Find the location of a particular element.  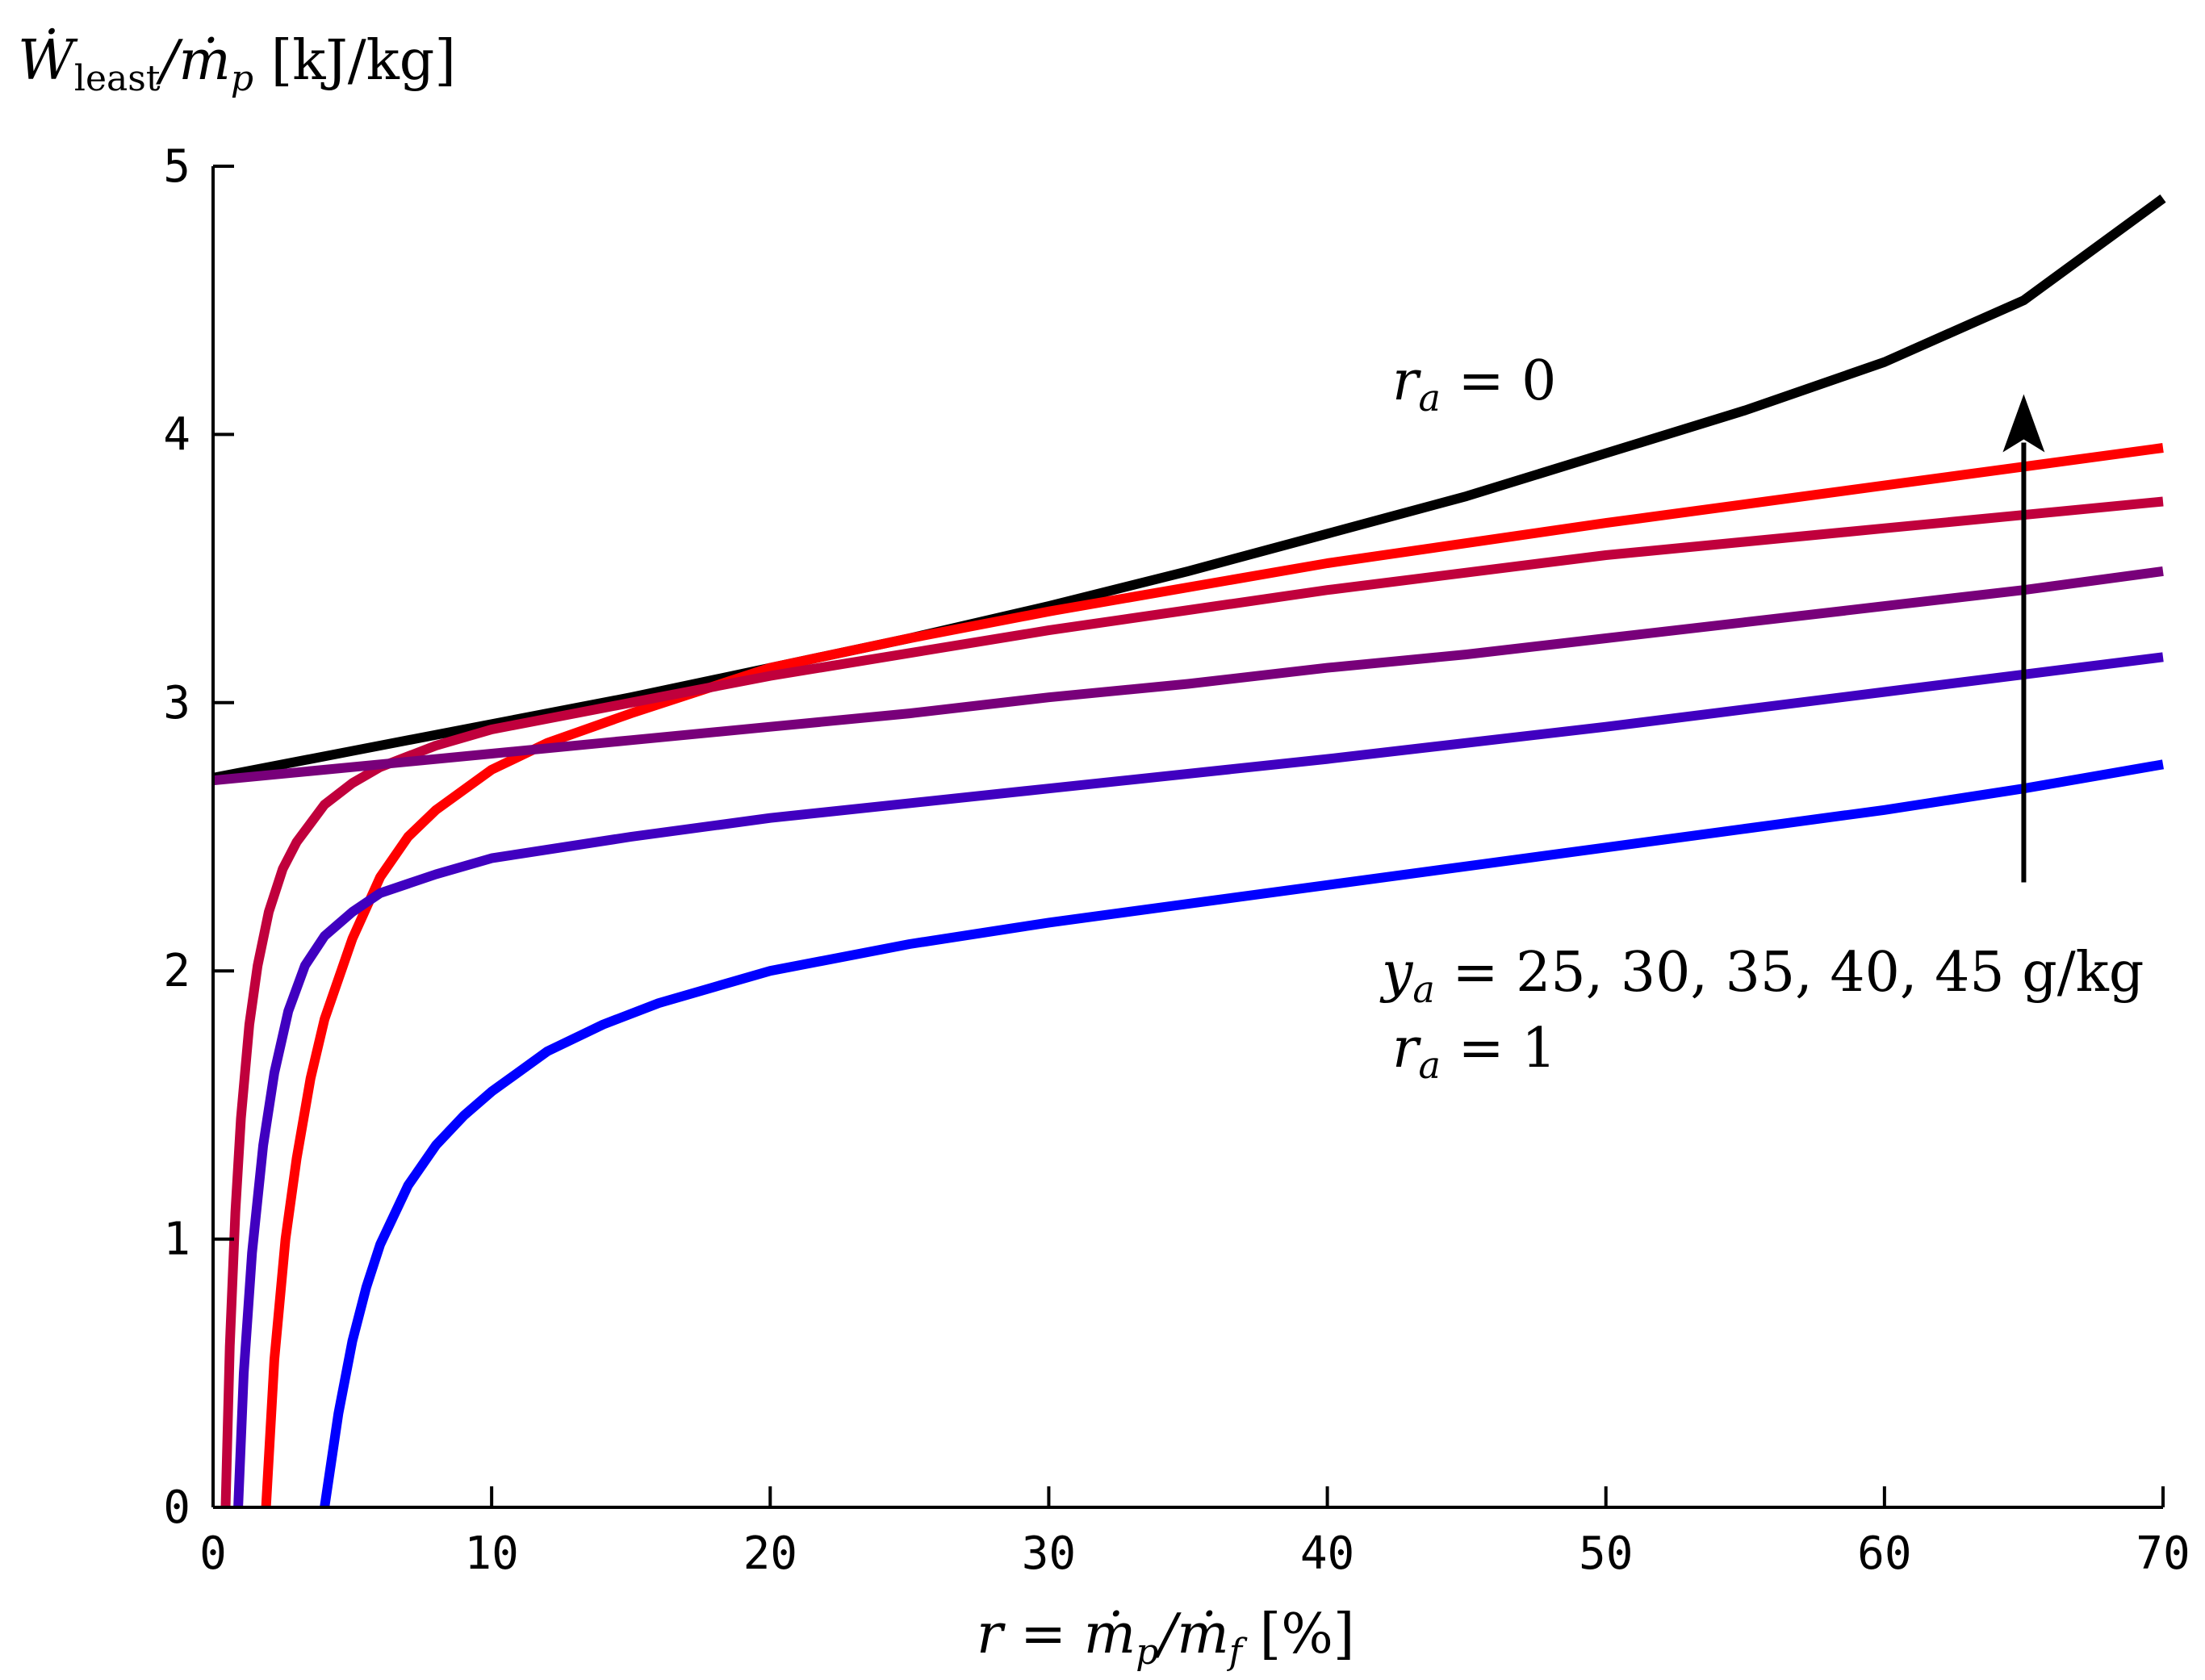

ann-ya-rest: = 25, 30, 35, 40, 45 g/kg is located at coordinates (1789, 973).